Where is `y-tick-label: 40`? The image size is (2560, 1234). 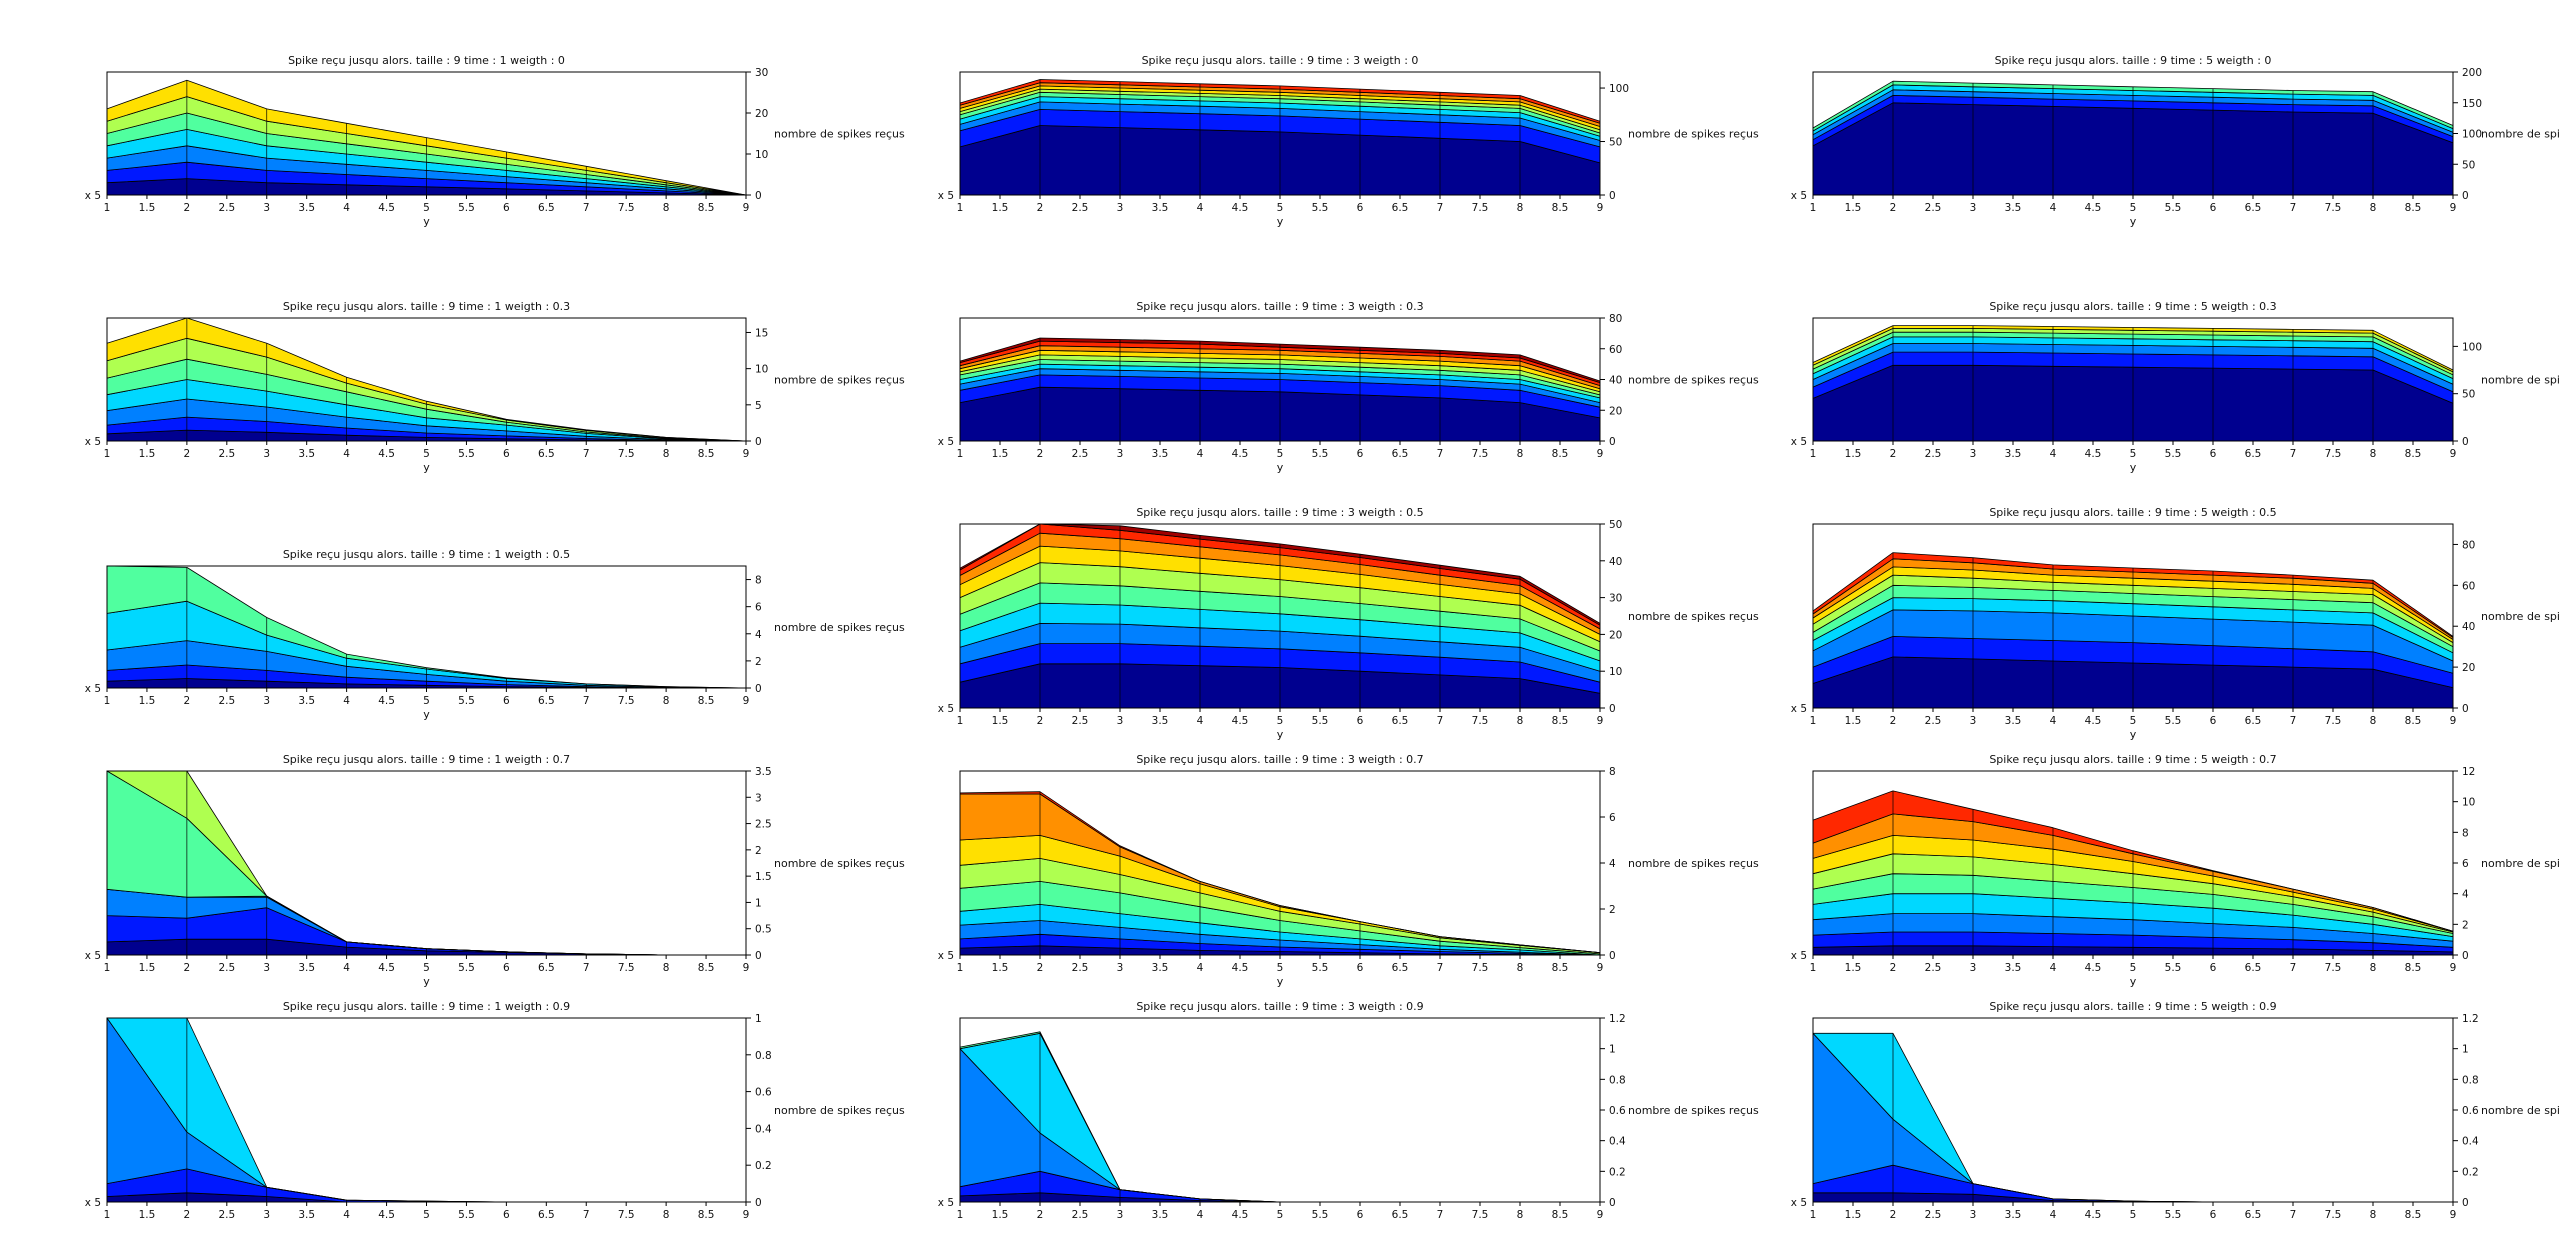 y-tick-label: 40 is located at coordinates (2468, 627).